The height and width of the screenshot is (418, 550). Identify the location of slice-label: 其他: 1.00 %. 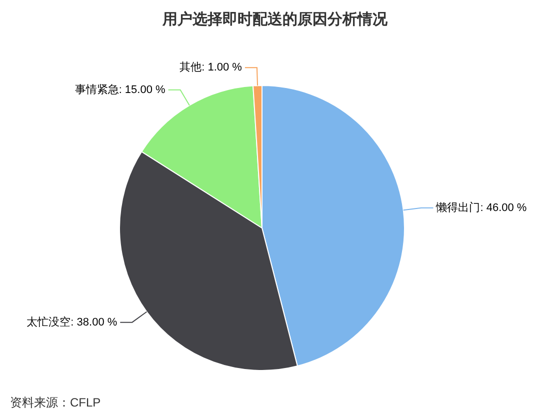
(211, 67).